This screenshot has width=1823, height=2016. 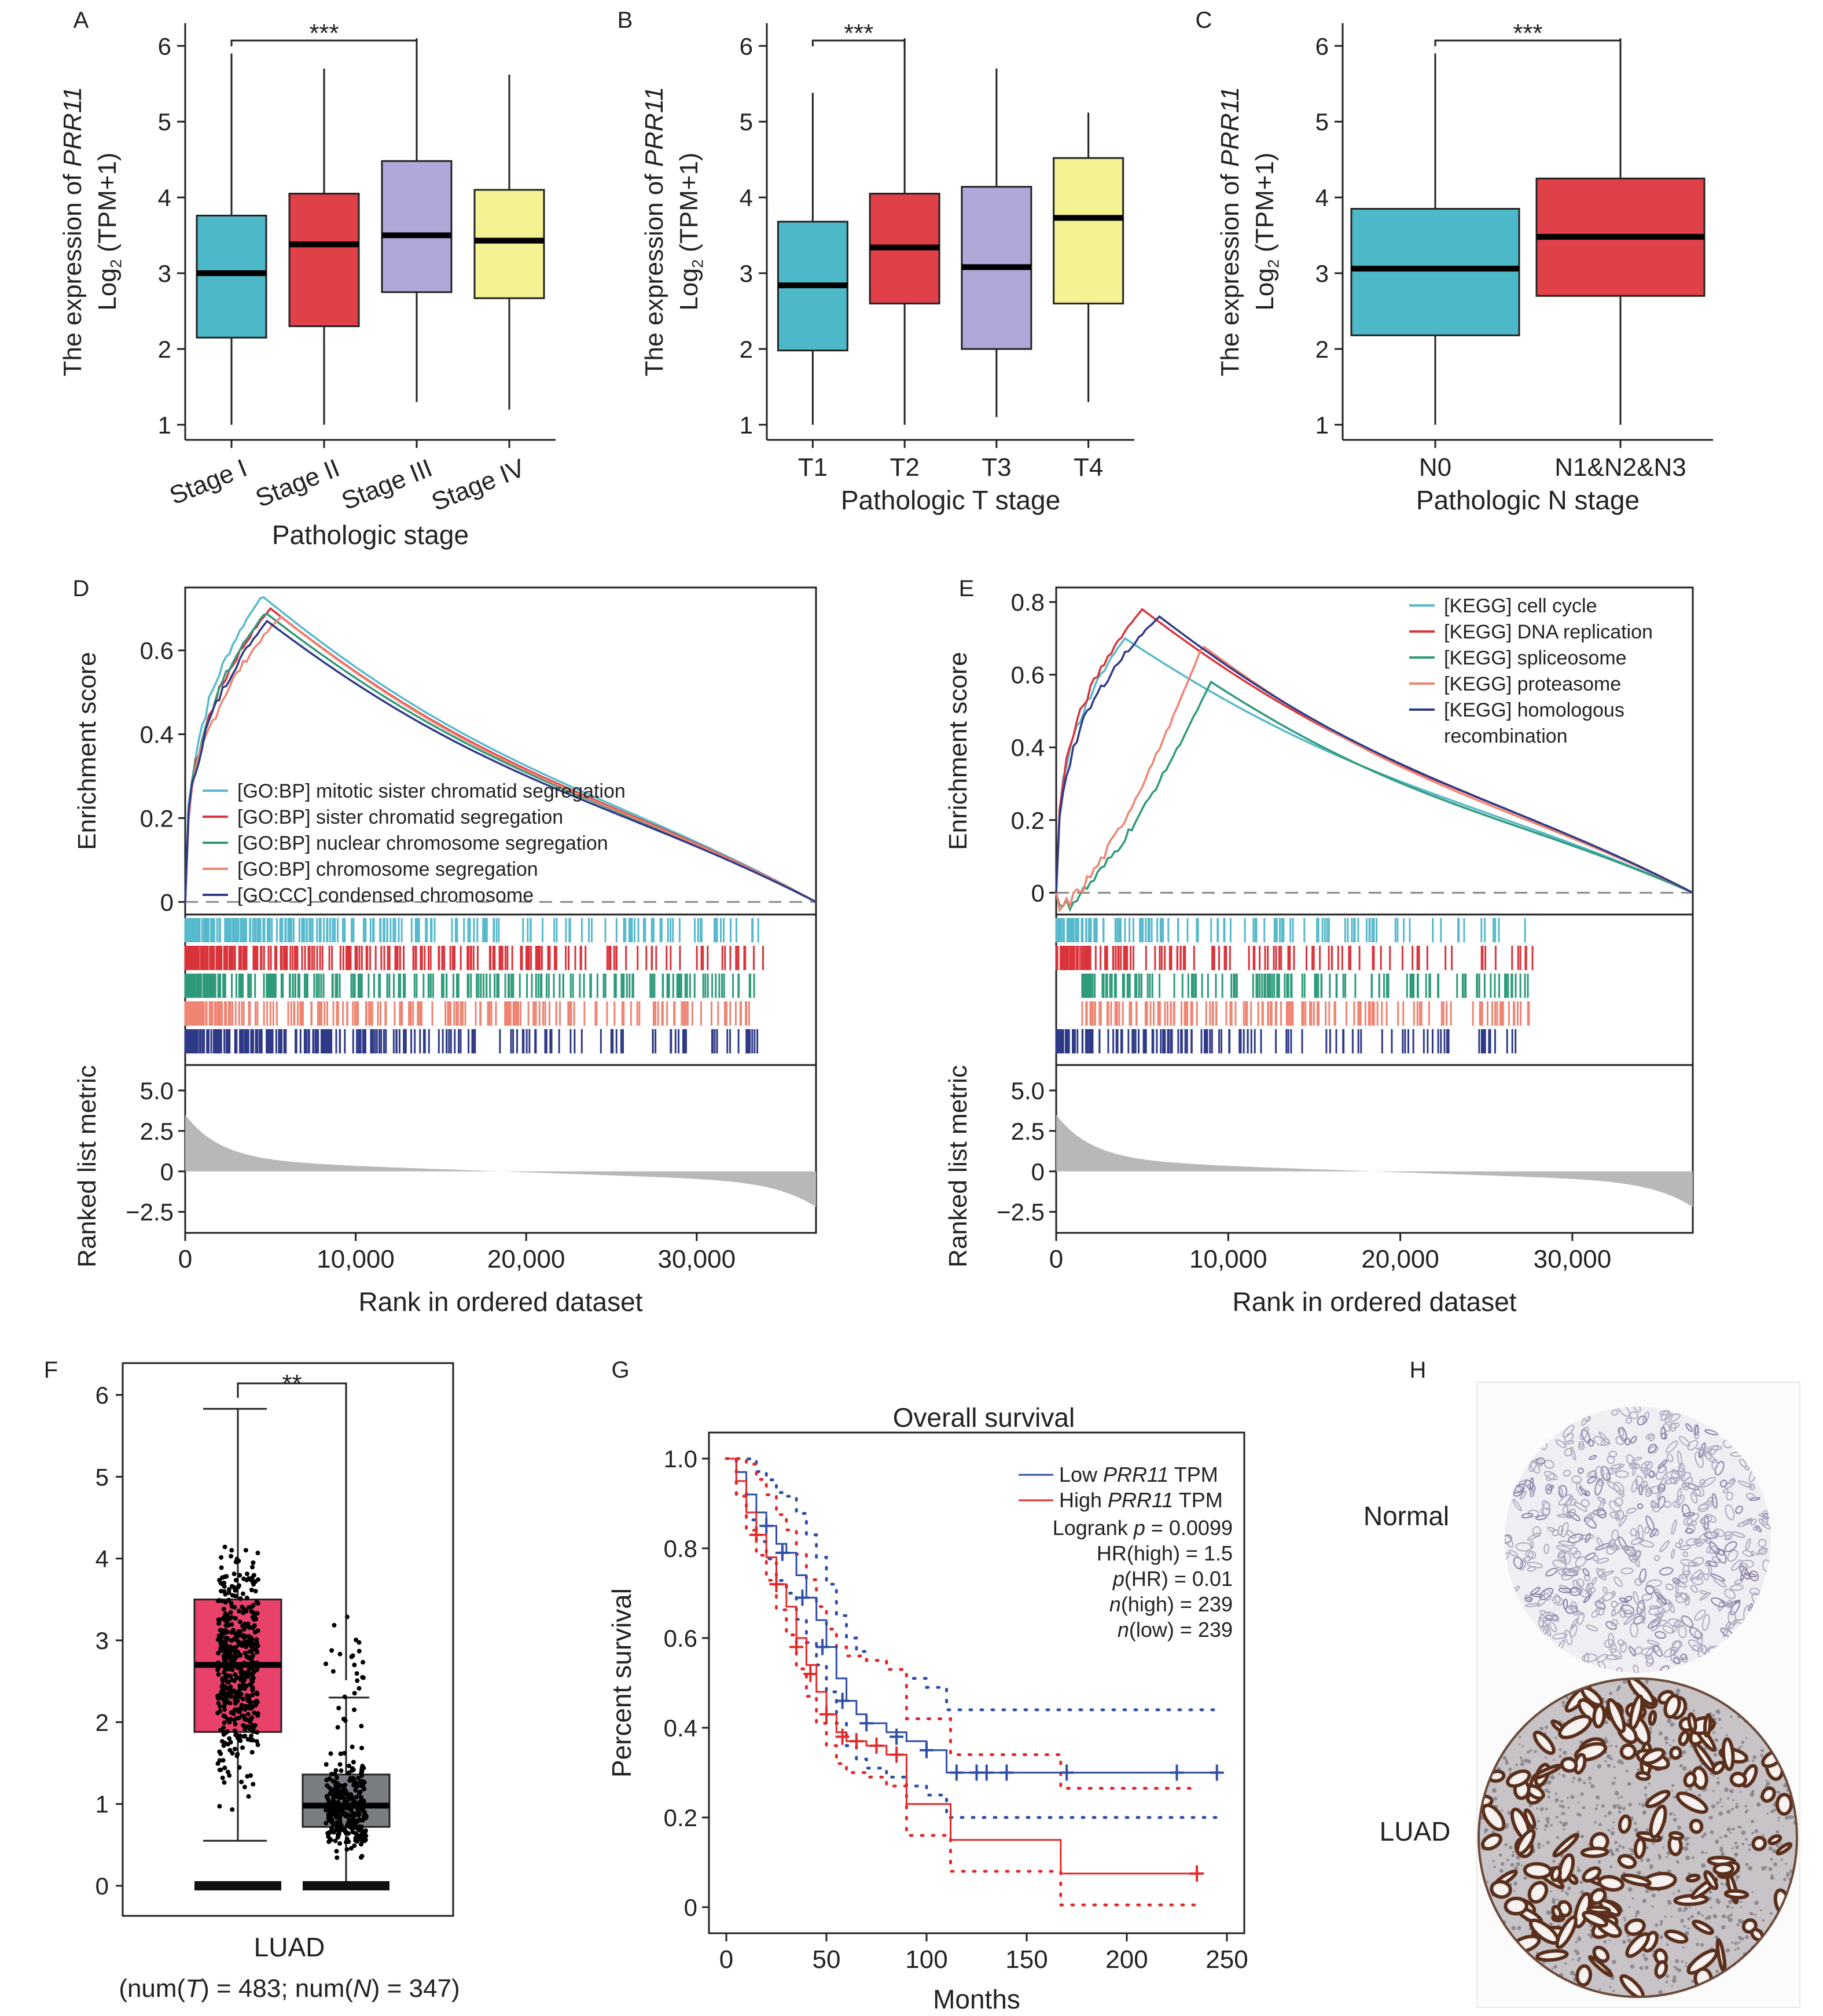 What do you see at coordinates (116, 263) in the screenshot?
I see `y-axis-label-2-part: 2` at bounding box center [116, 263].